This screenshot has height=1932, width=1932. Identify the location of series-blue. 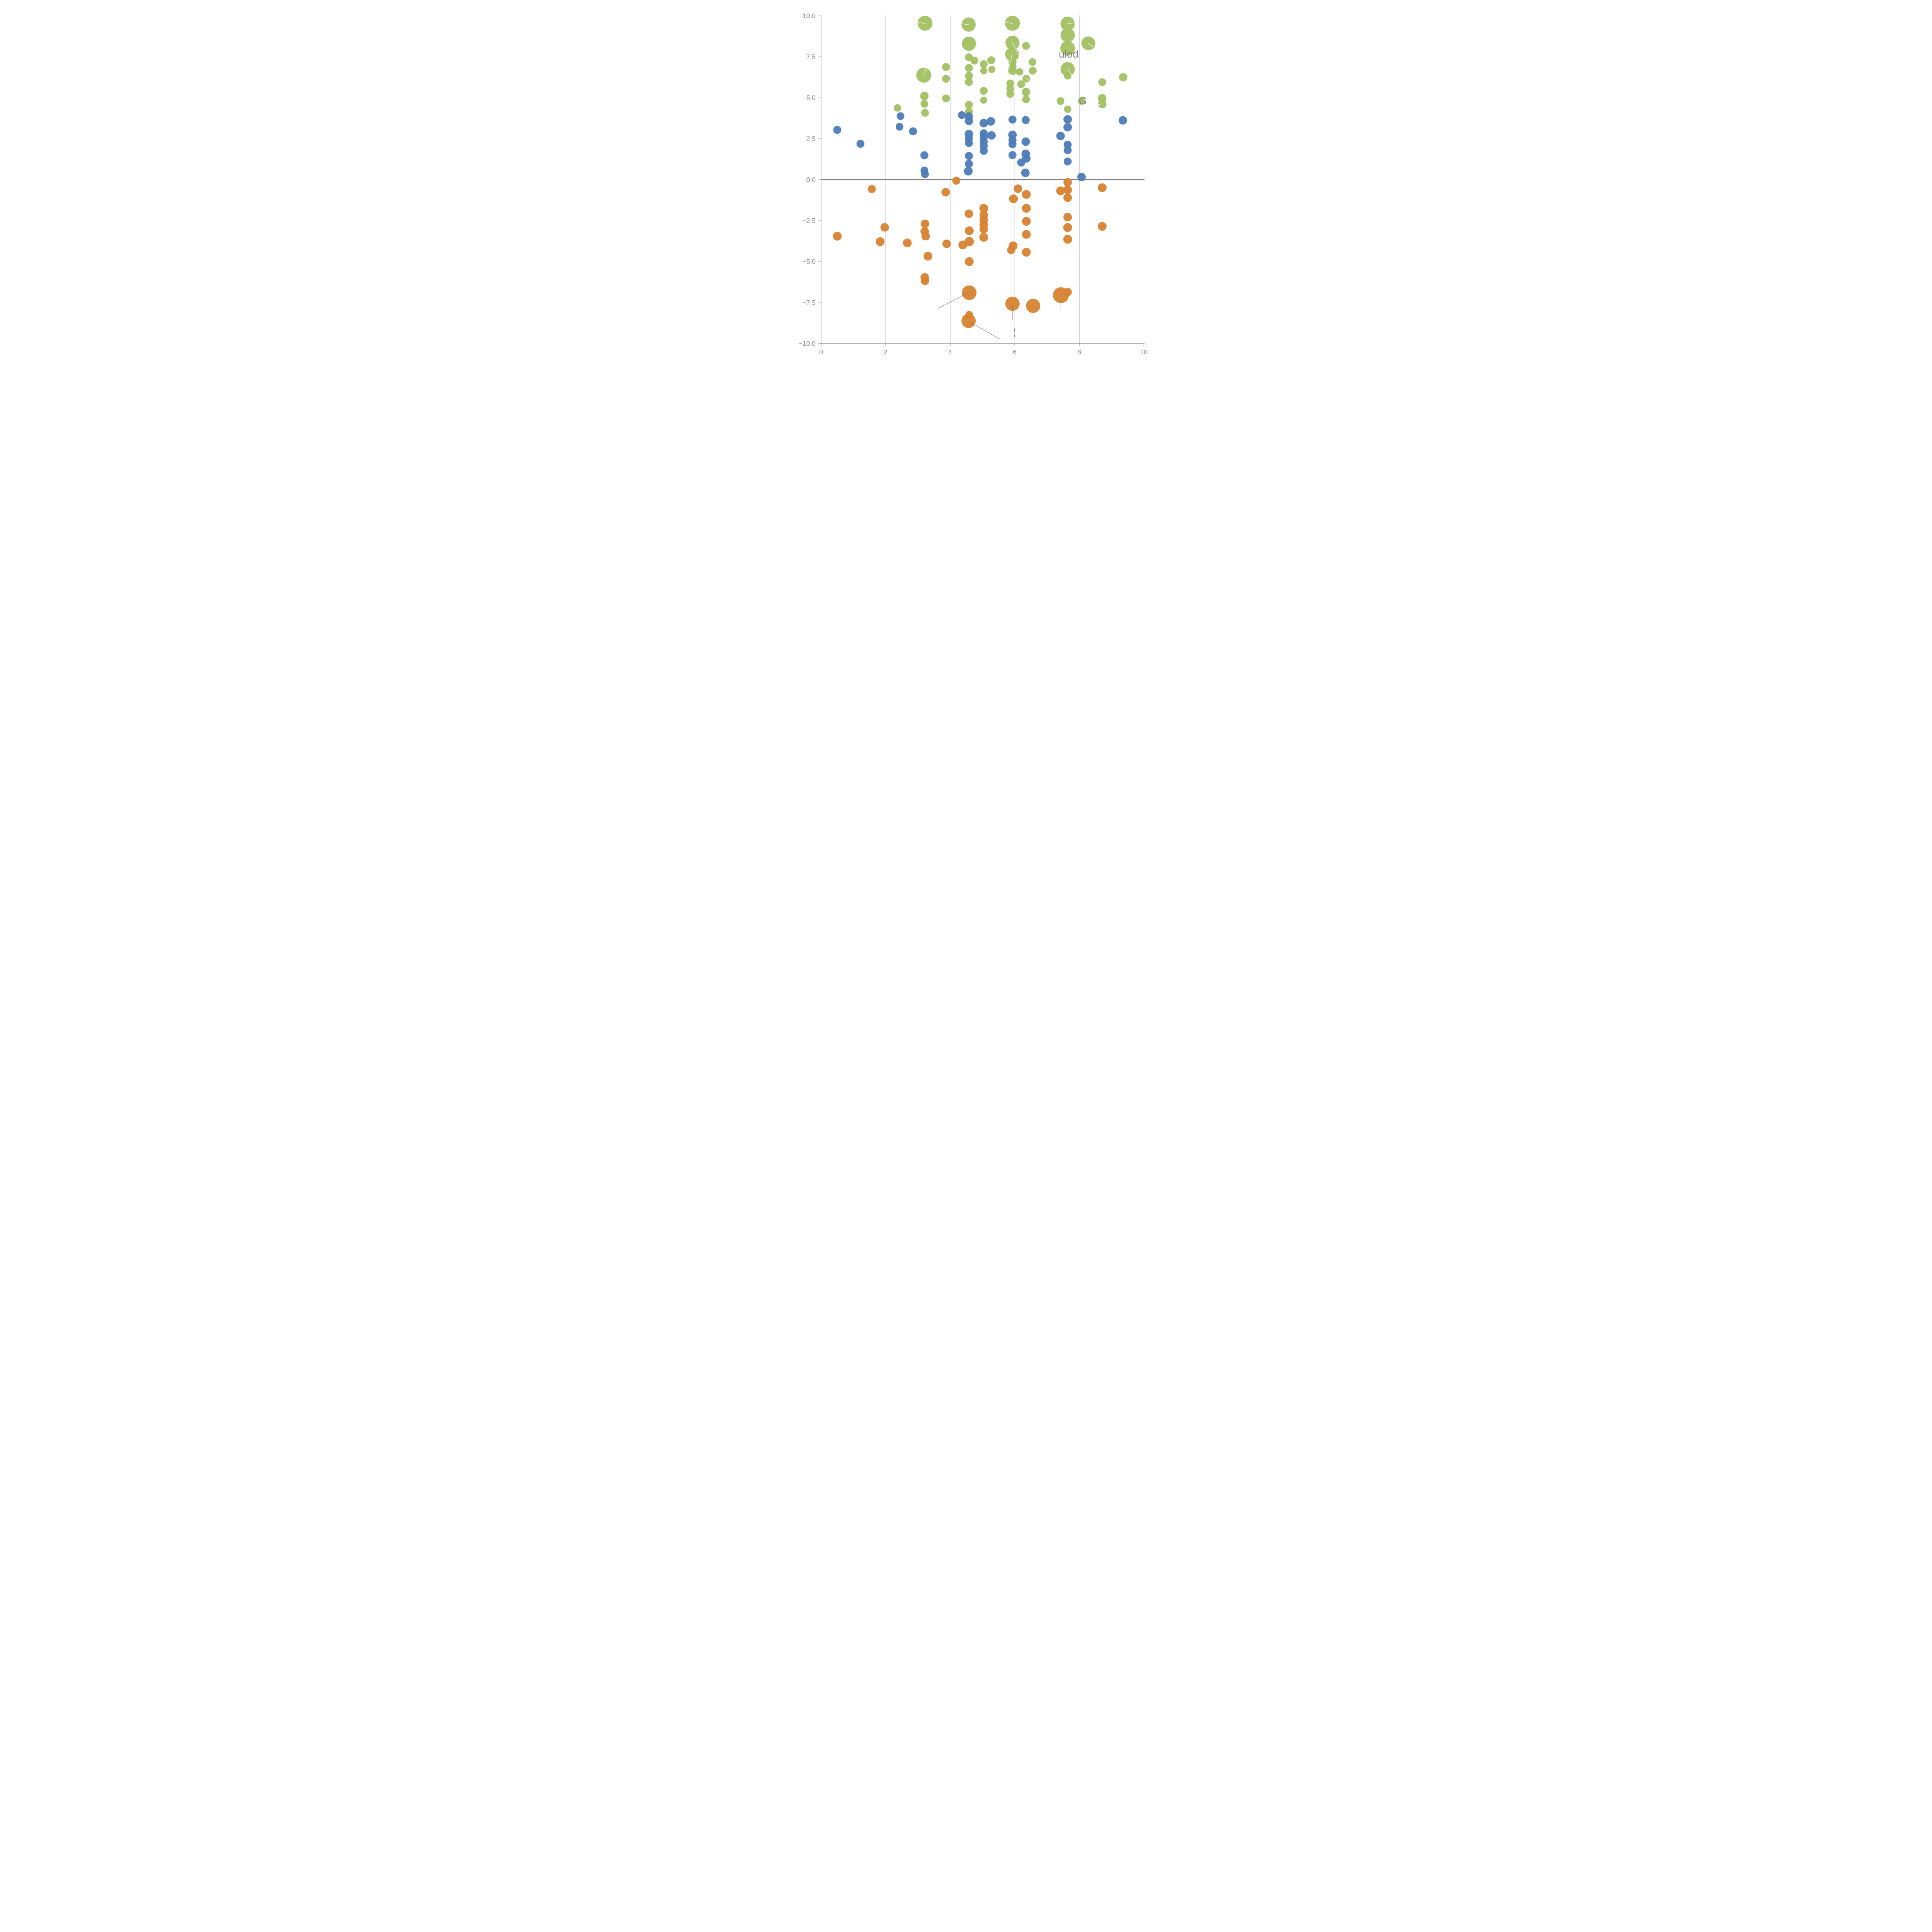
(980, 146).